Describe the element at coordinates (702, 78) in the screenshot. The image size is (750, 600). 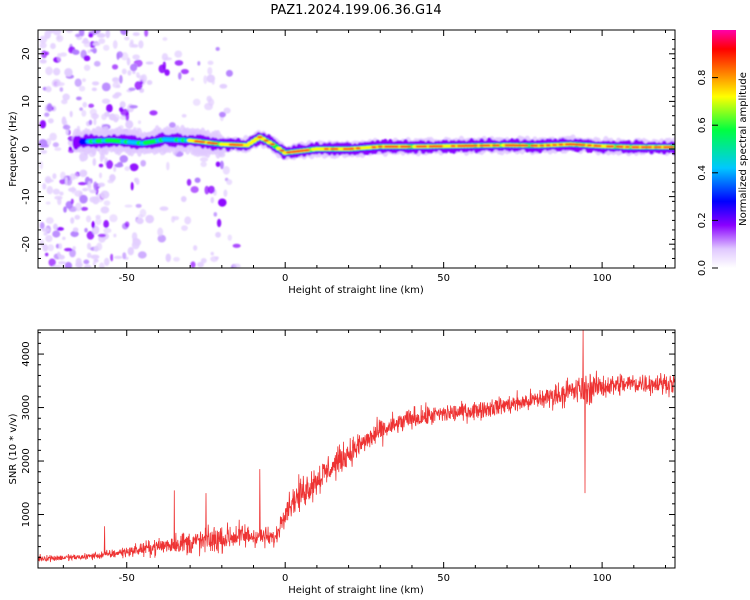
I see `colorbar-tick-label: 0.8` at that location.